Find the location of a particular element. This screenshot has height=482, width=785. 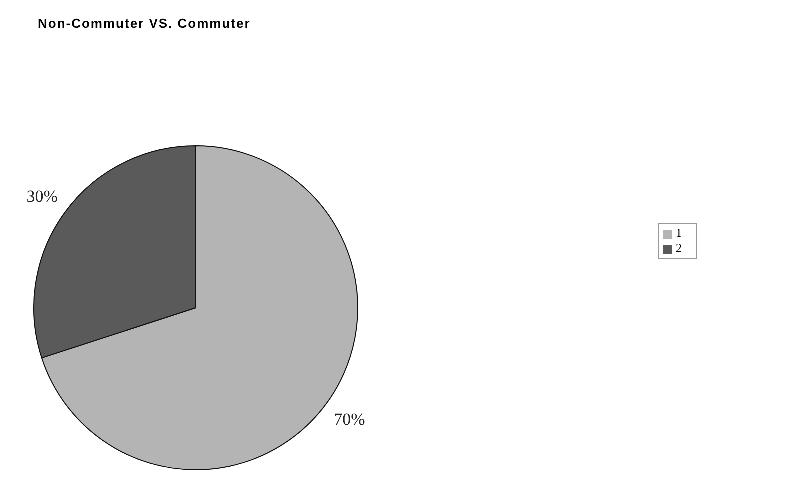

legend-label: 1 is located at coordinates (679, 233).